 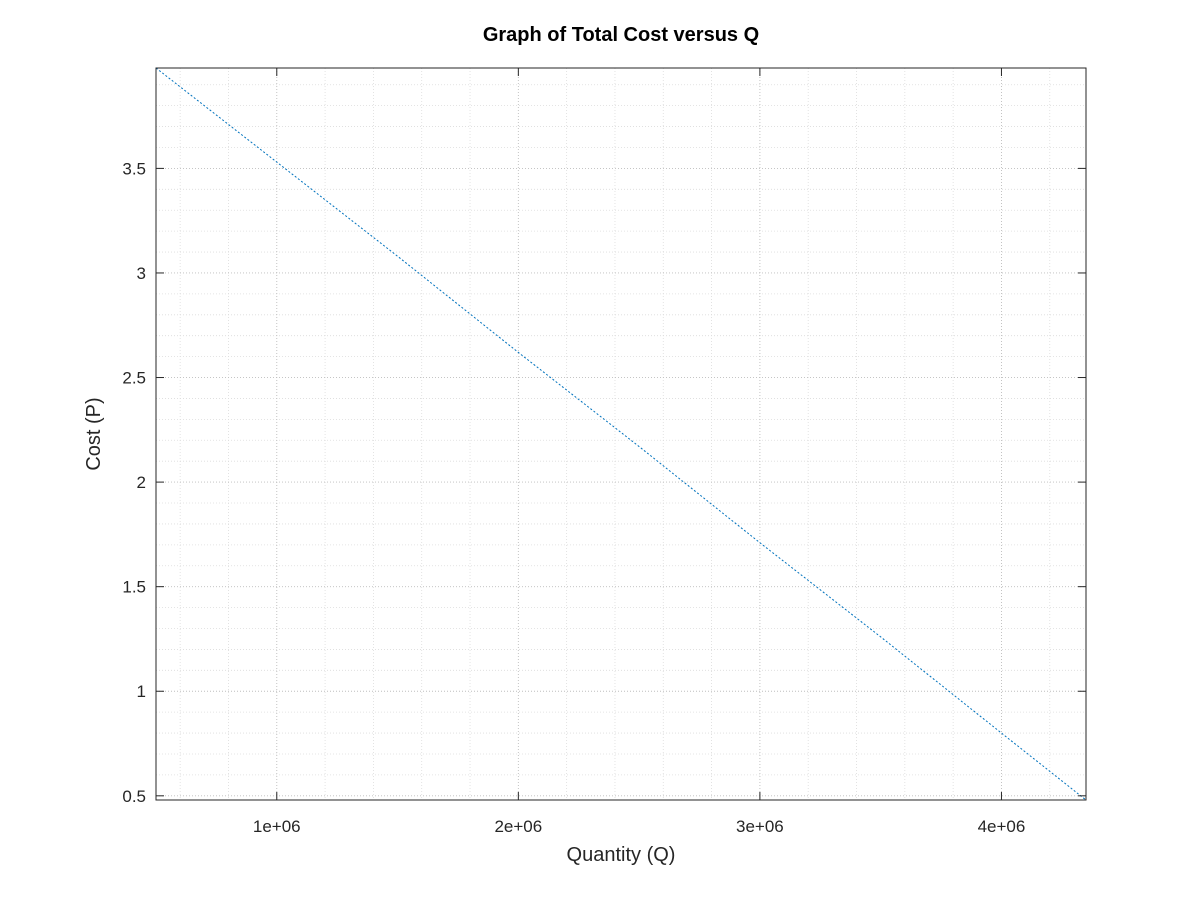 I want to click on y-tick-label: 2, so click(x=141, y=482).